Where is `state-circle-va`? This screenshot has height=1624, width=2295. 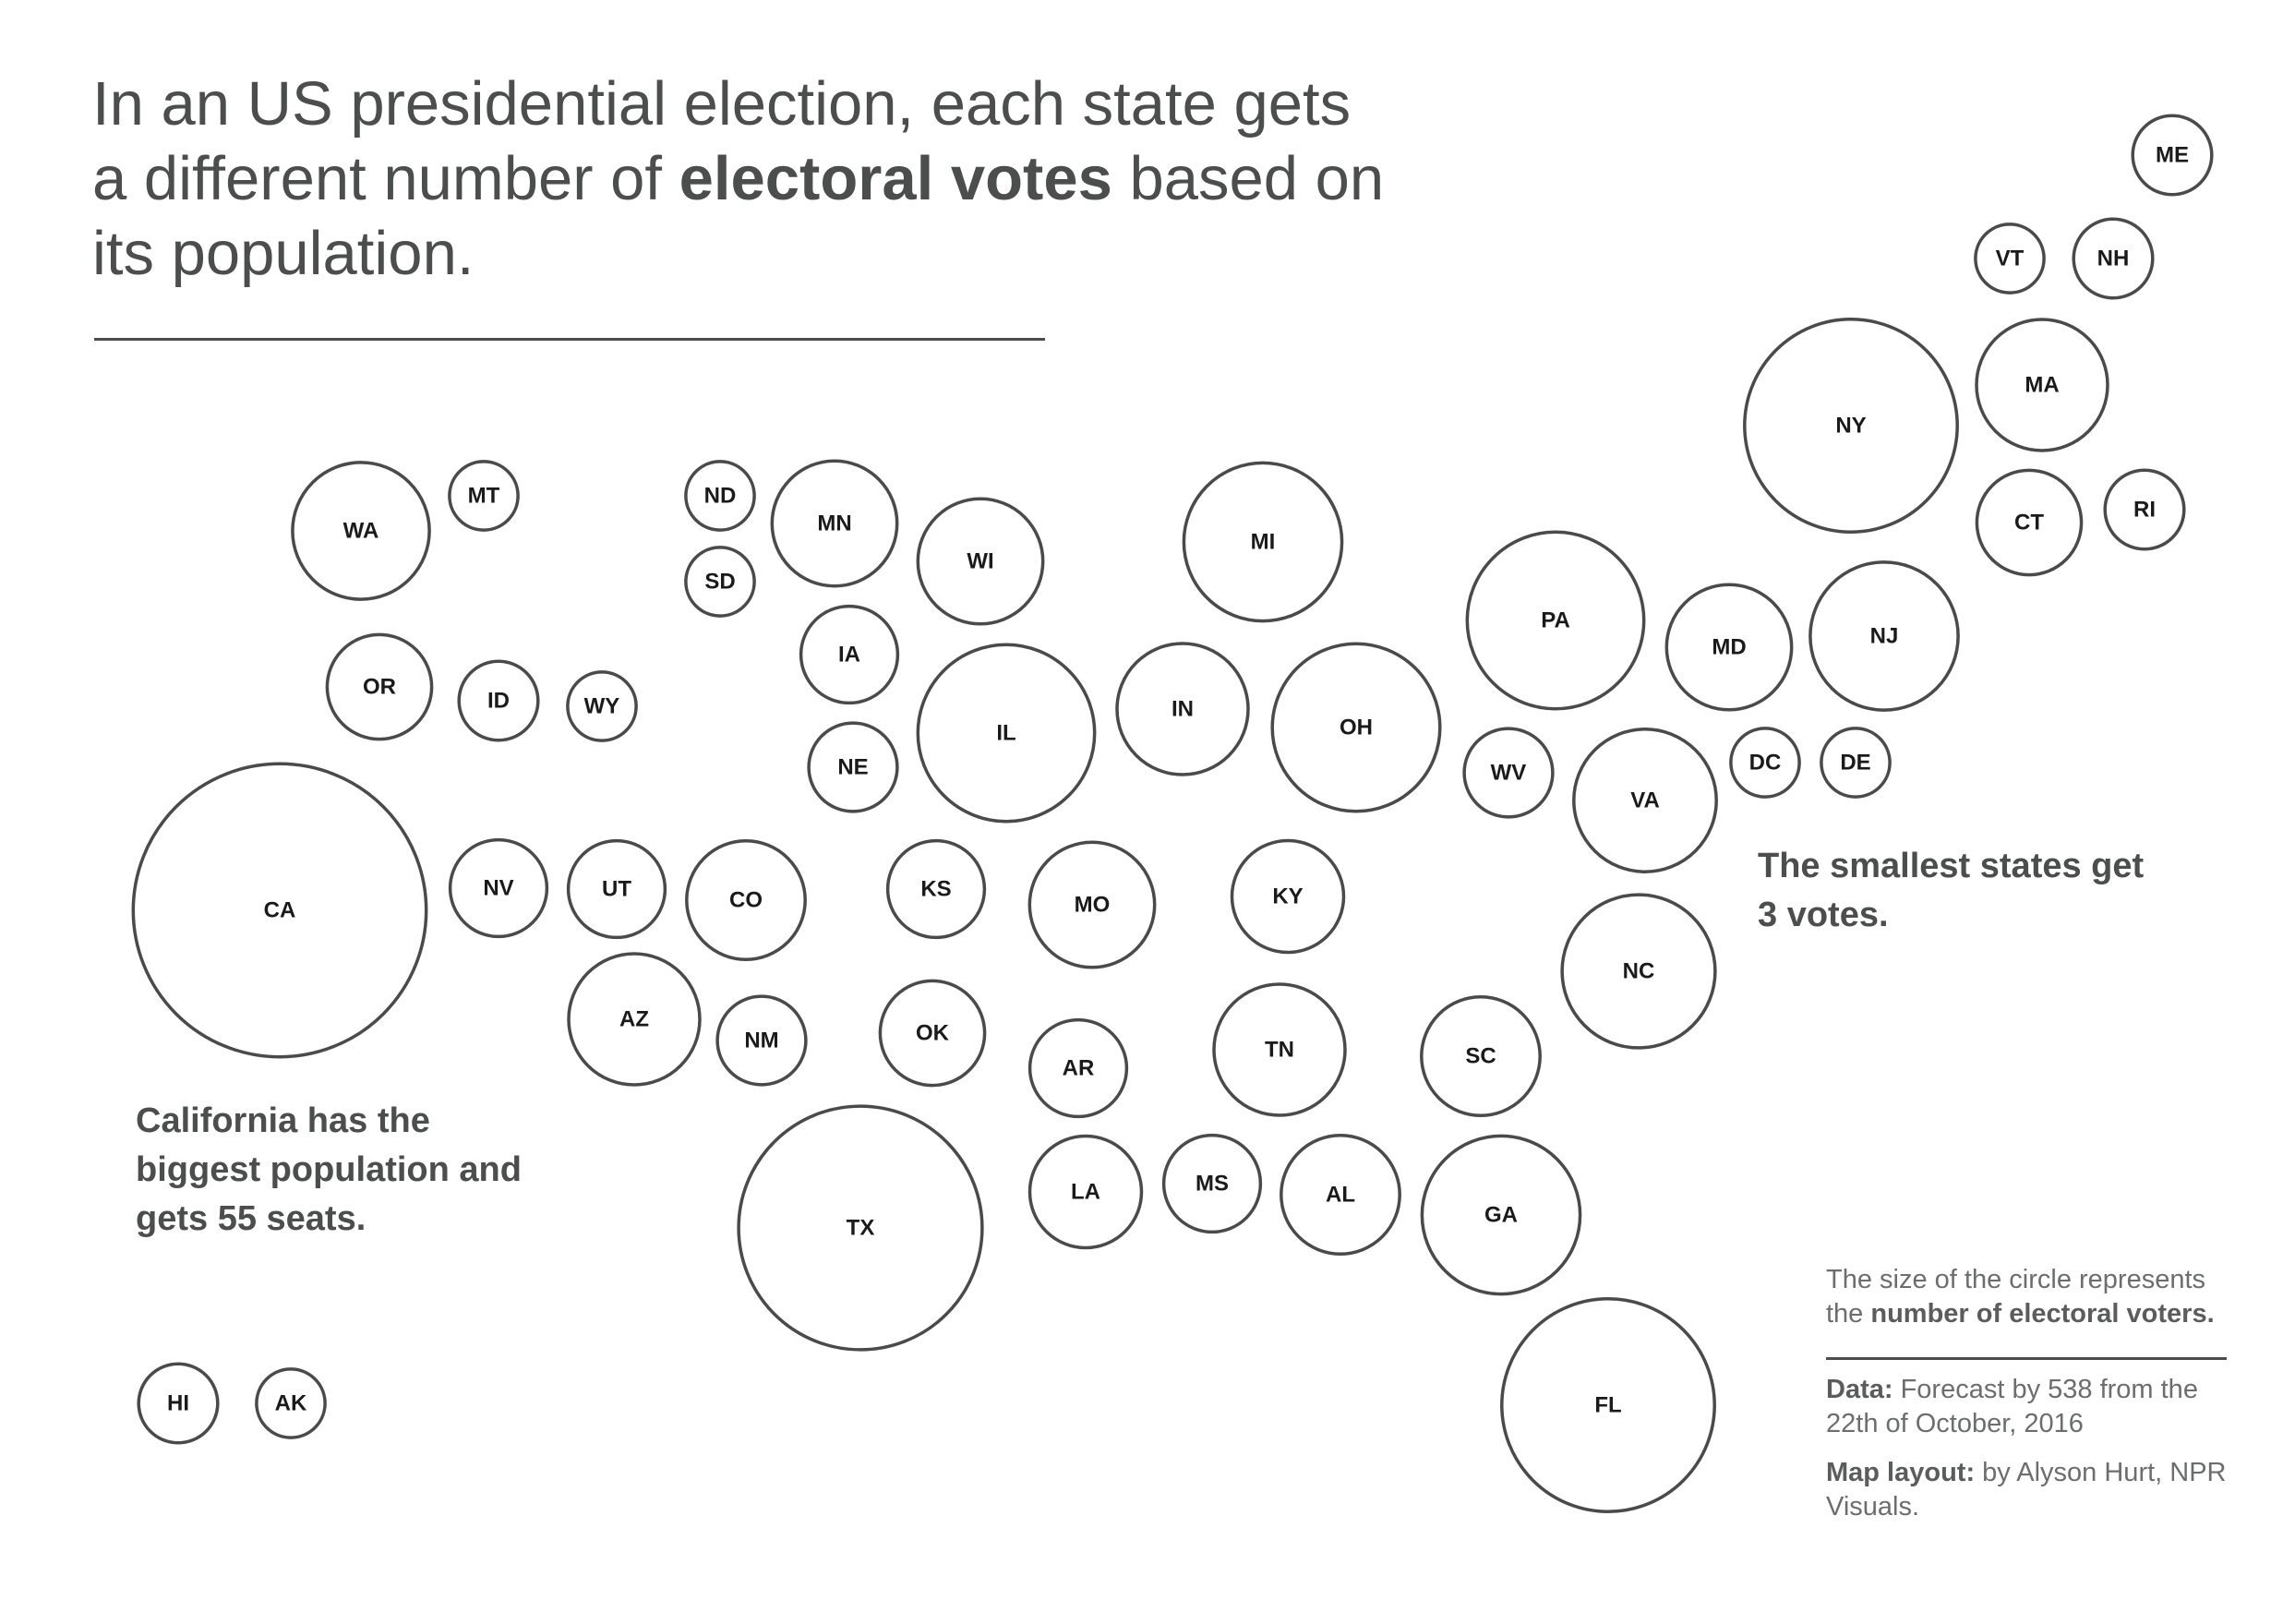
state-circle-va is located at coordinates (1645, 800).